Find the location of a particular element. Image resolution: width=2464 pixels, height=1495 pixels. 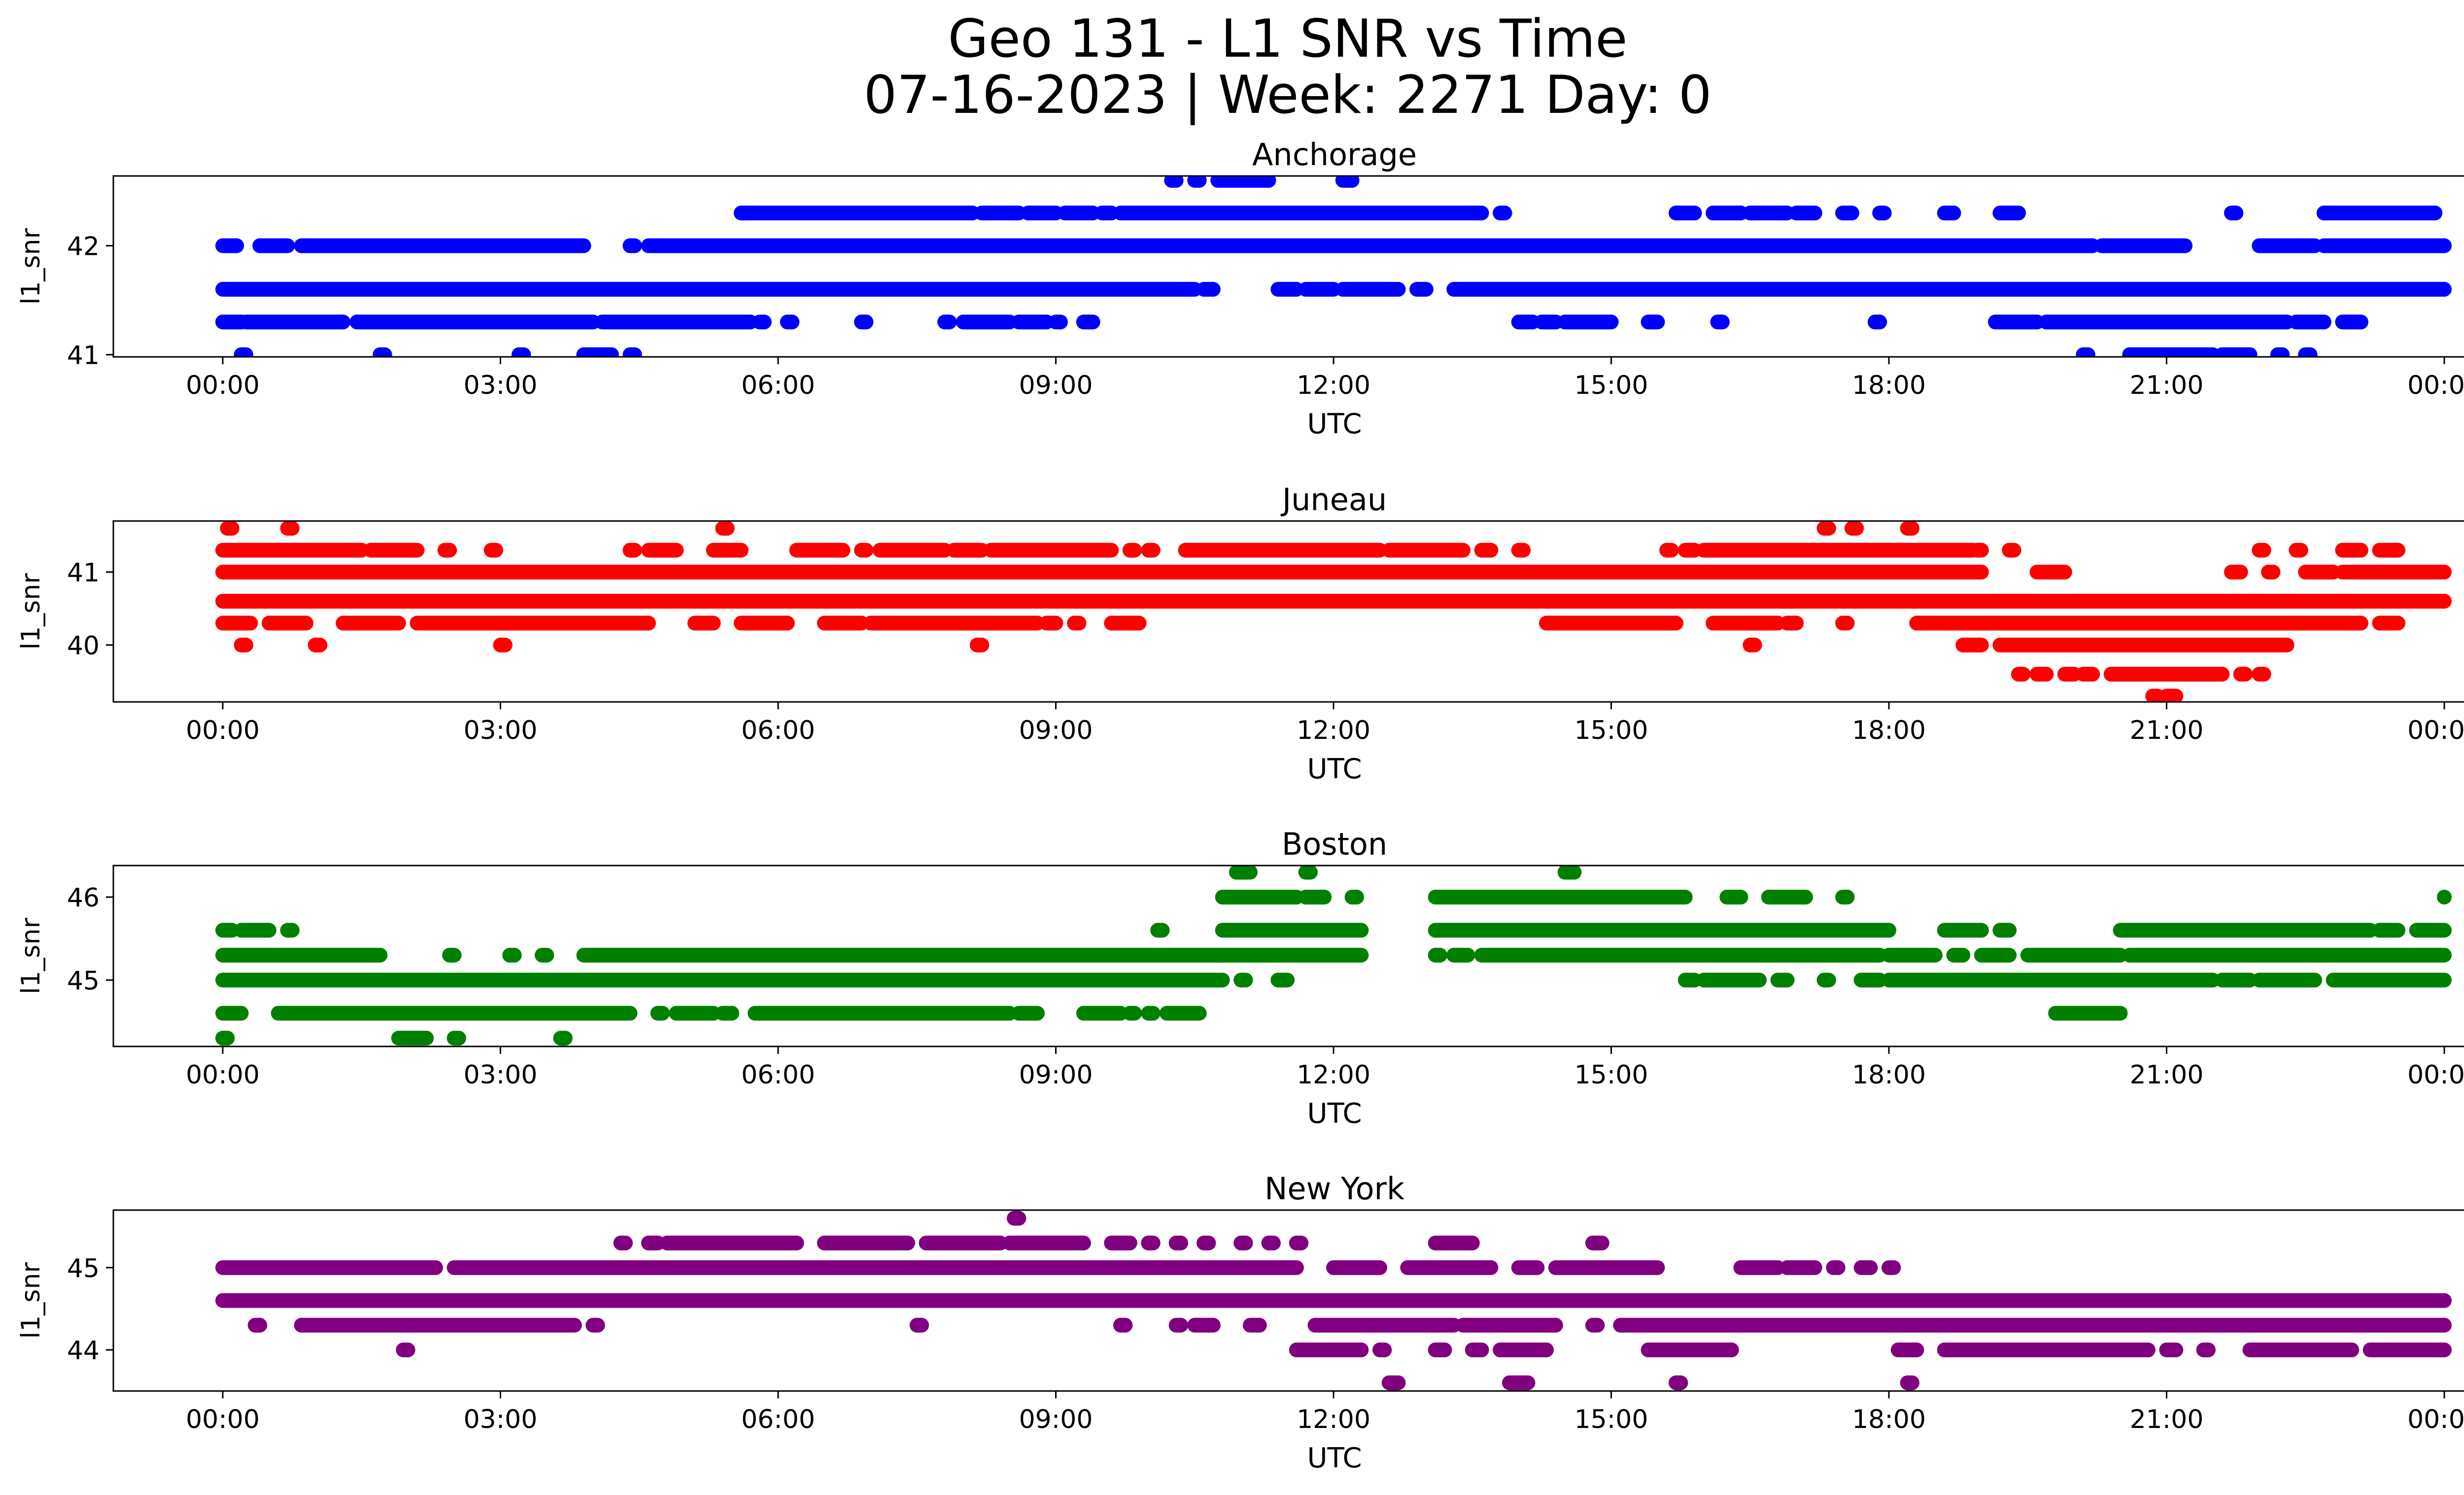

subplot-title: Juneau is located at coordinates (1333, 500).